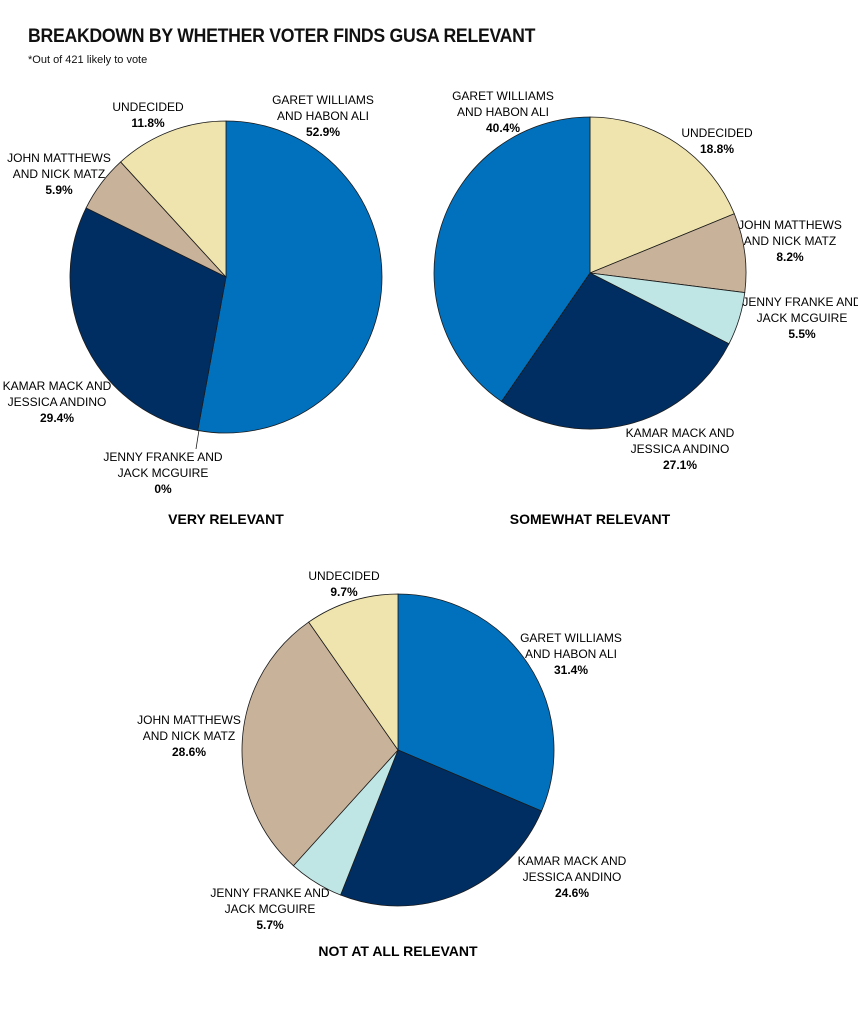 Image resolution: width=858 pixels, height=1024 pixels. I want to click on slice-percent-label: 9.7%, so click(344, 592).